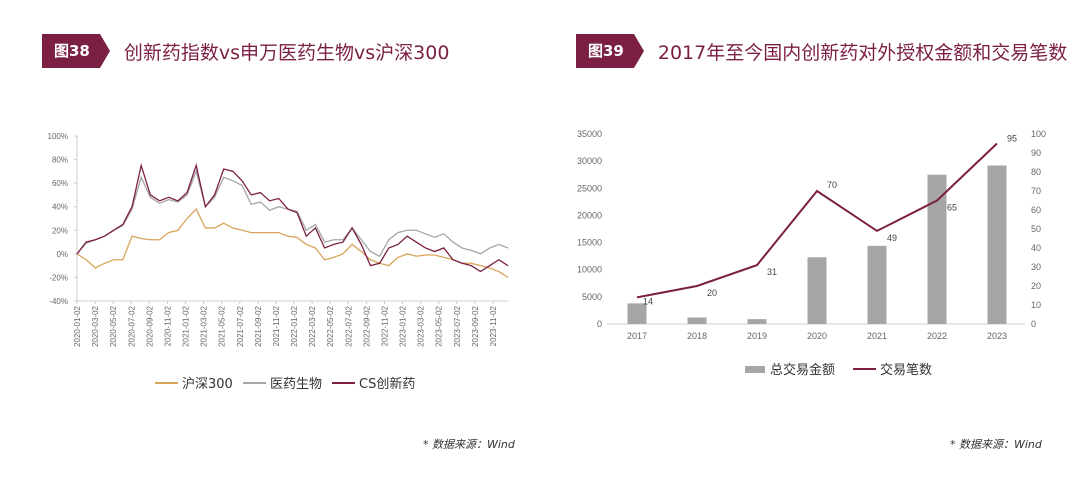  I want to click on x-tick-label: 2023-07-02, so click(457, 325).